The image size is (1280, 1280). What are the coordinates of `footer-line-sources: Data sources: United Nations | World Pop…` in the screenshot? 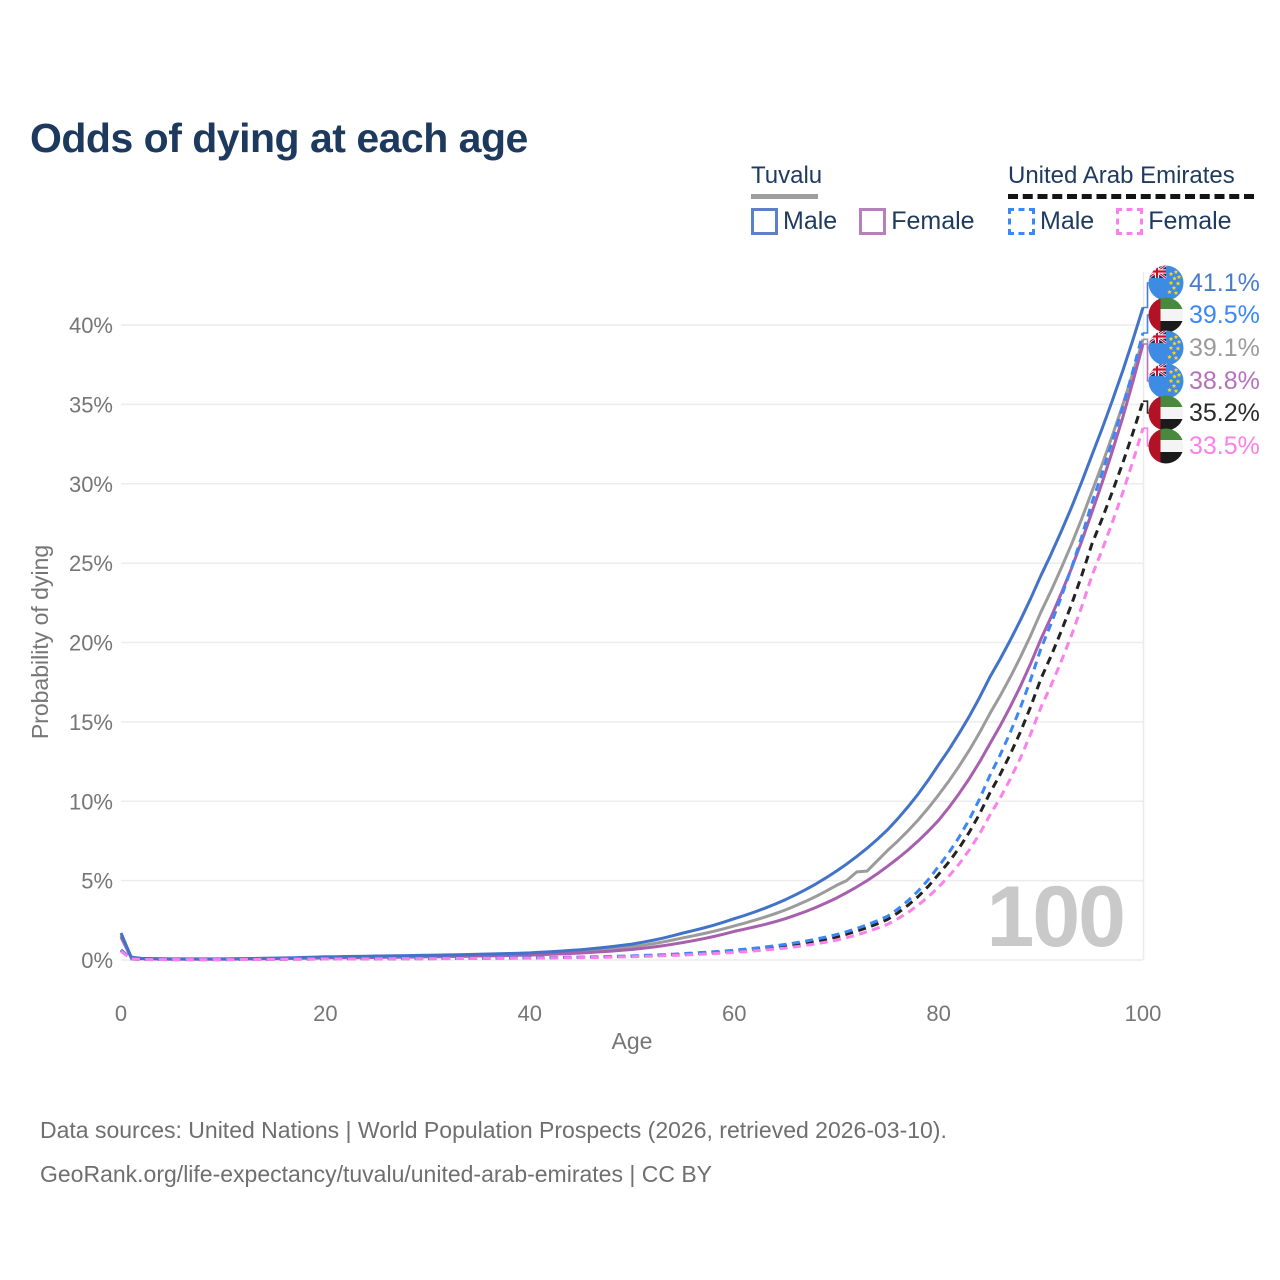 It's located at (493, 1130).